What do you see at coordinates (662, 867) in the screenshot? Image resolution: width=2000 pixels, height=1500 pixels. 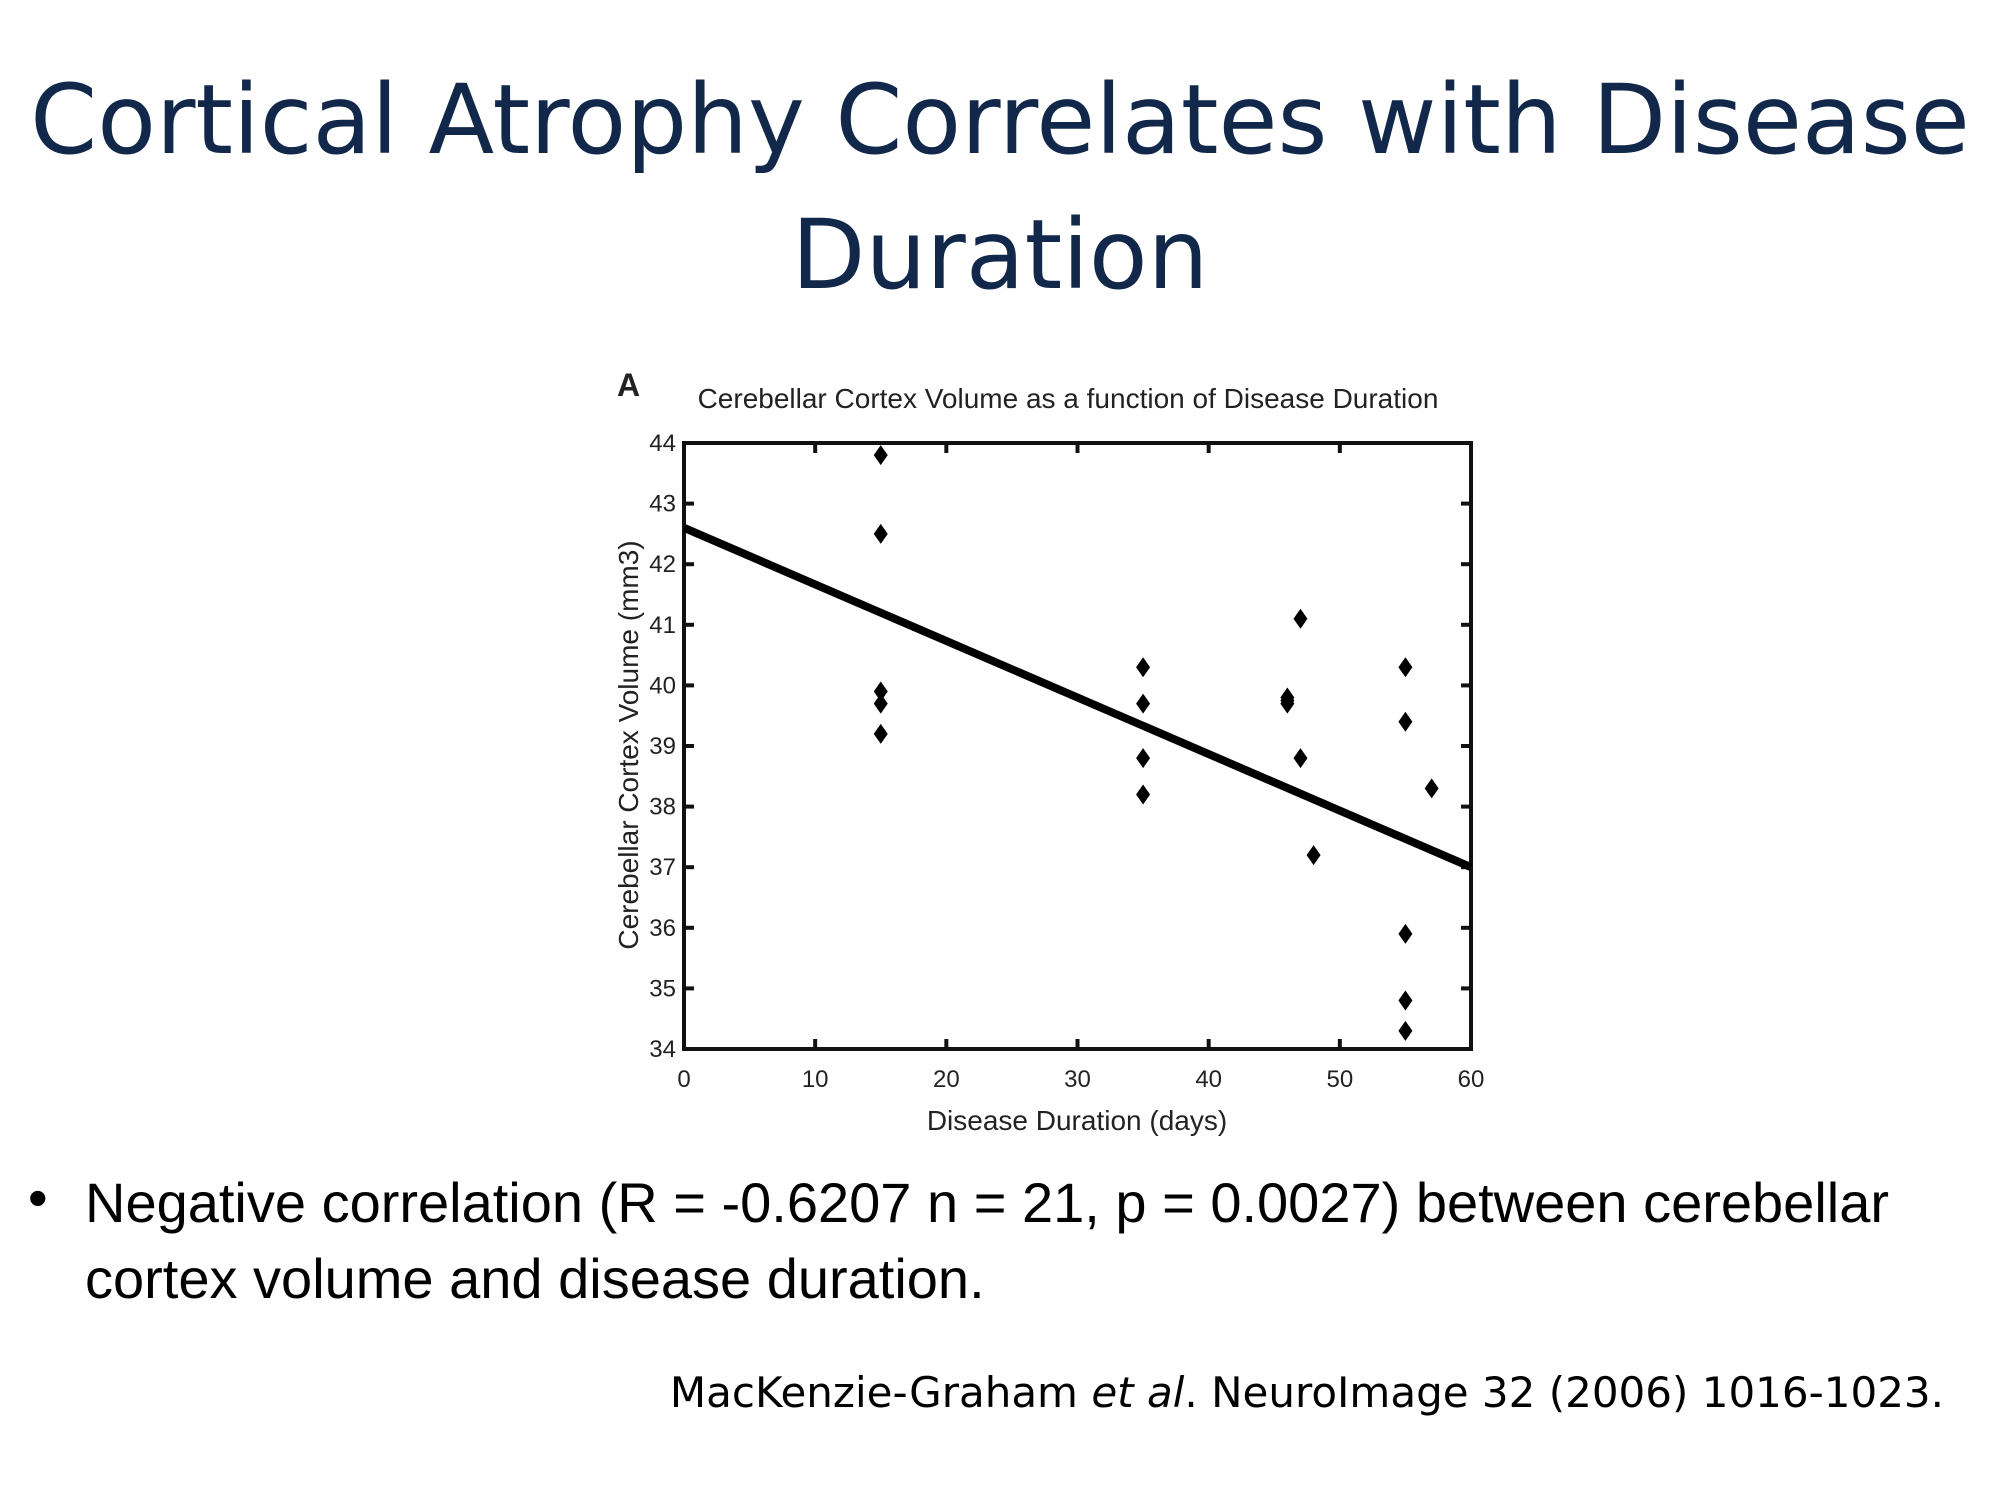 I see `y-tick-label: 37` at bounding box center [662, 867].